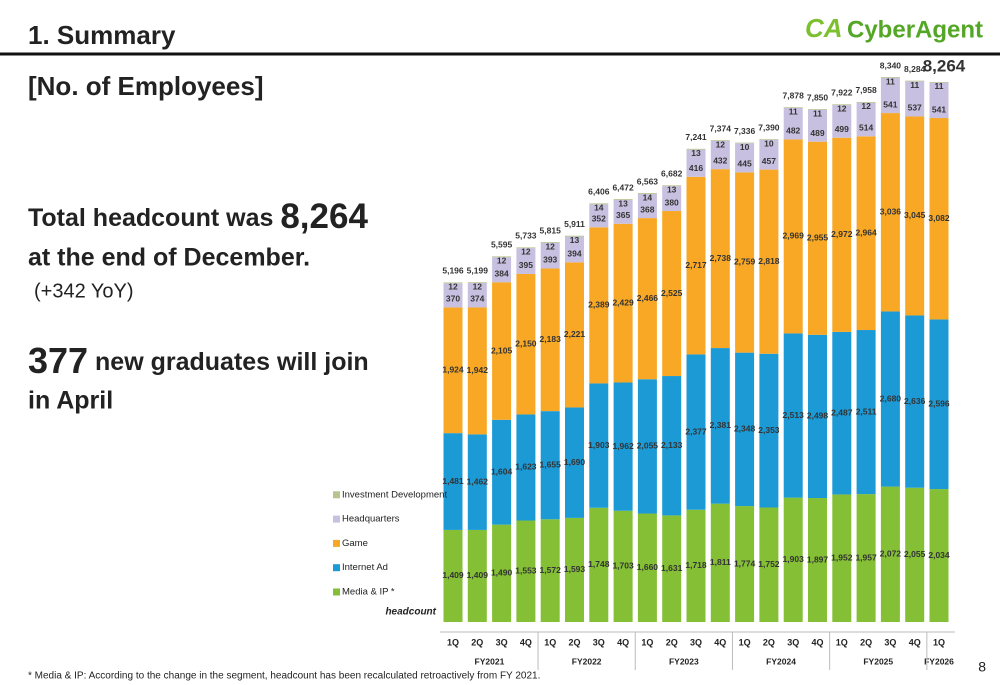 This screenshot has height=685, width=1000. Describe the element at coordinates (696, 168) in the screenshot. I see `value-label: 416` at that location.